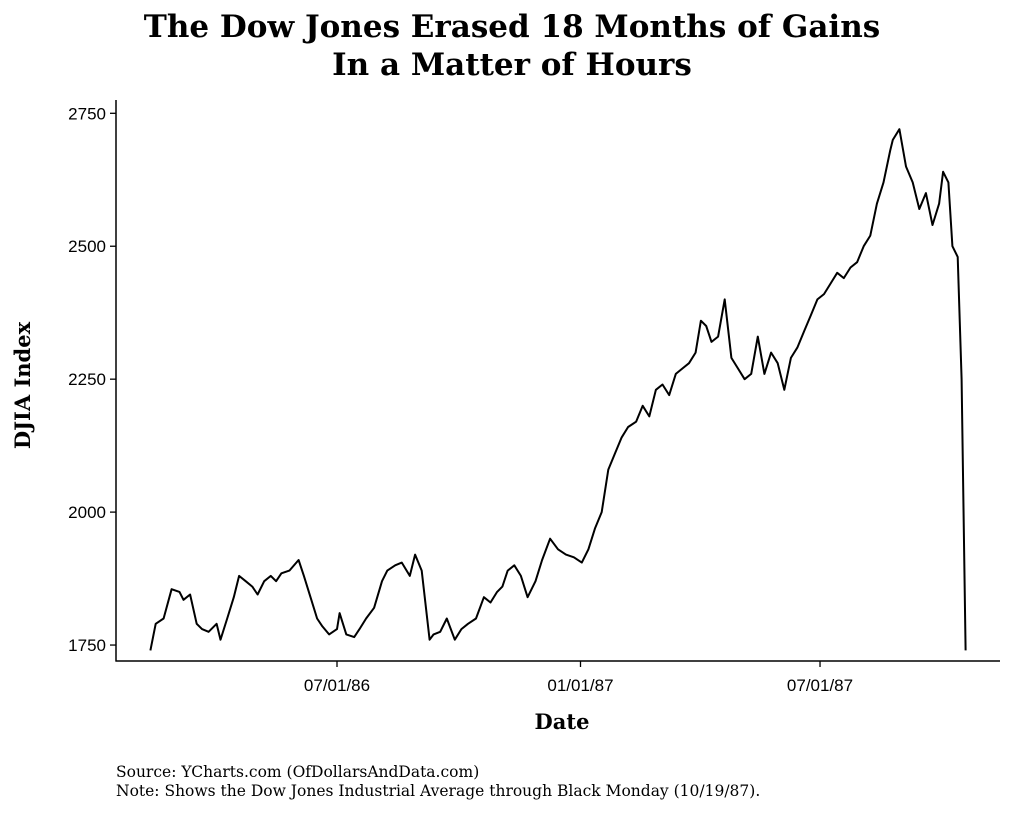  I want to click on y-tick-label: 2750, so click(87, 113).